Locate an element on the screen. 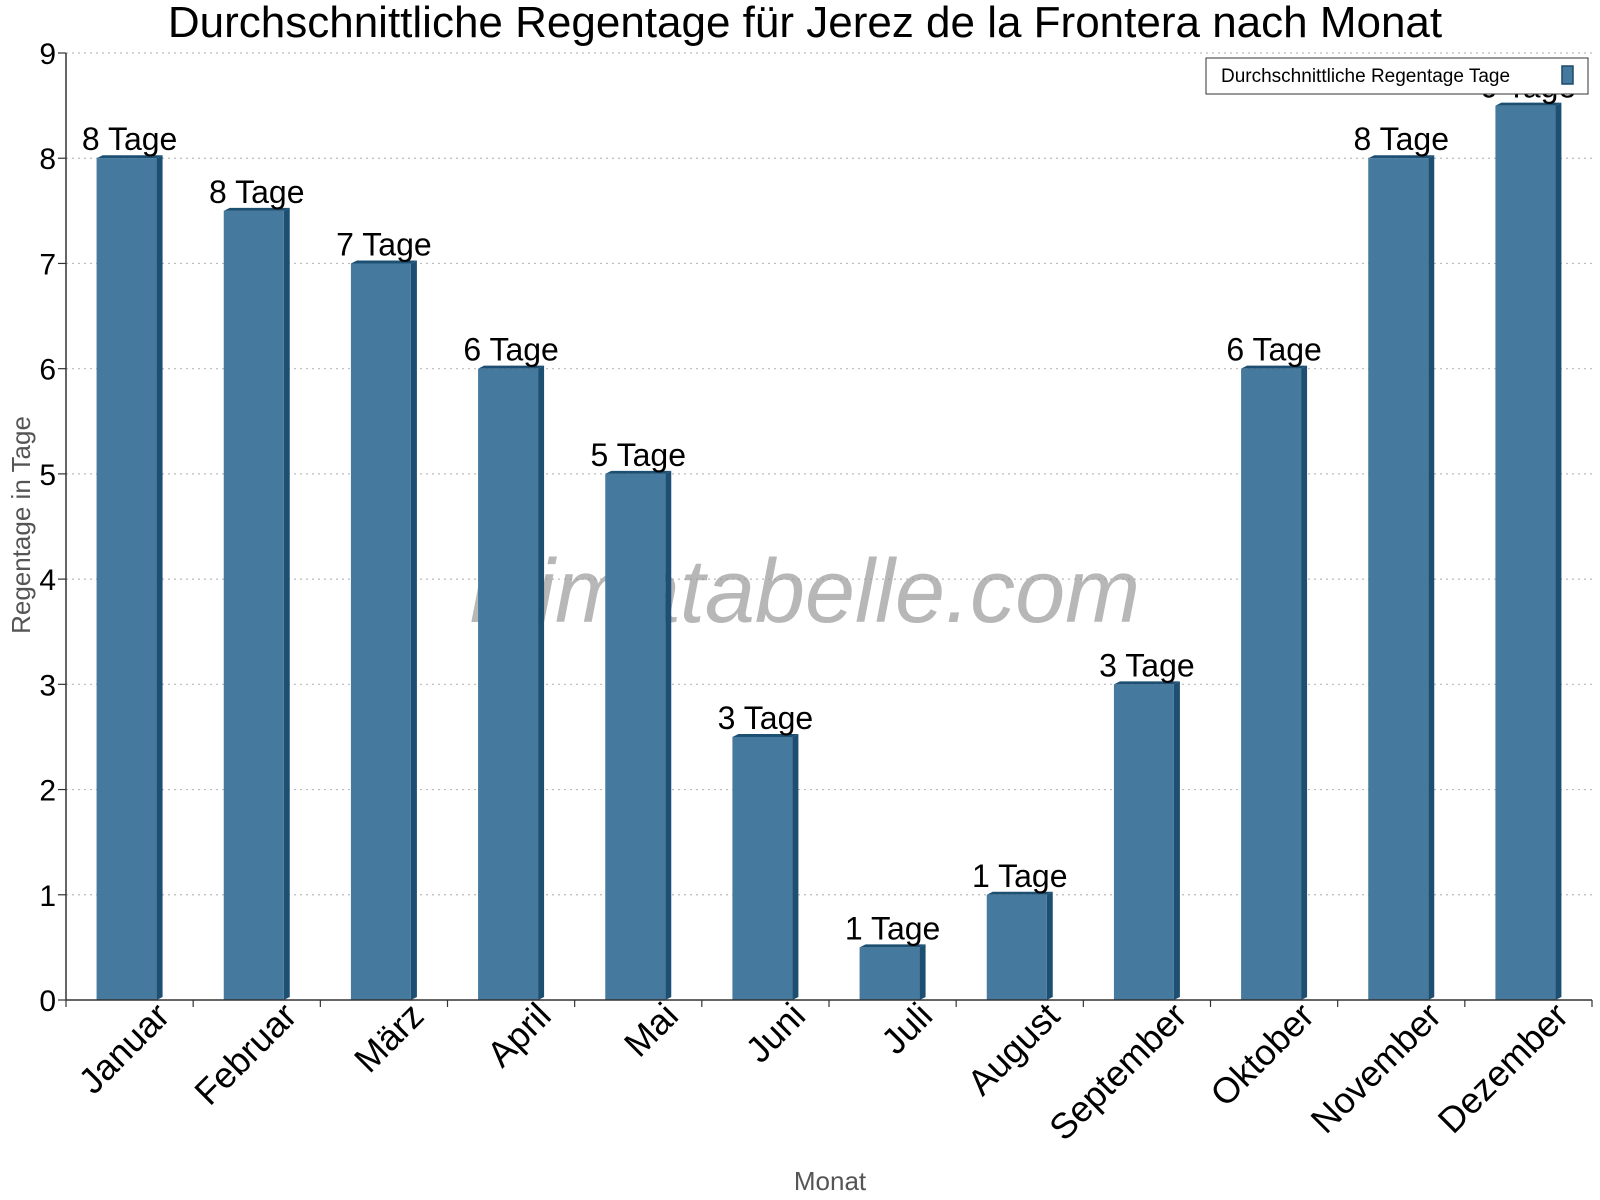  data-label: 5 Tage is located at coordinates (639, 455).